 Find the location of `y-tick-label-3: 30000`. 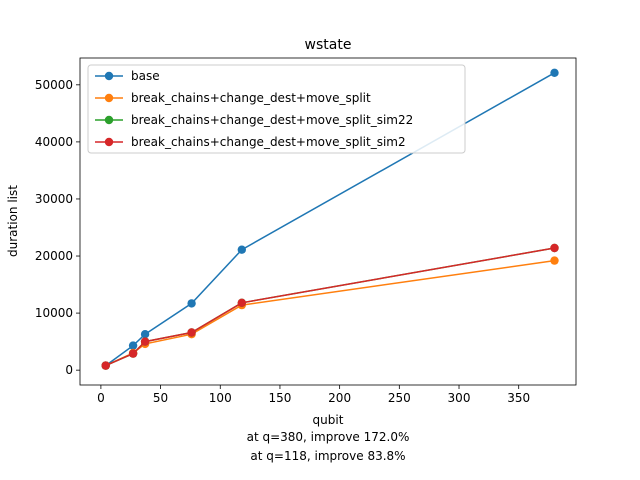

y-tick-label-3: 30000 is located at coordinates (54, 199).